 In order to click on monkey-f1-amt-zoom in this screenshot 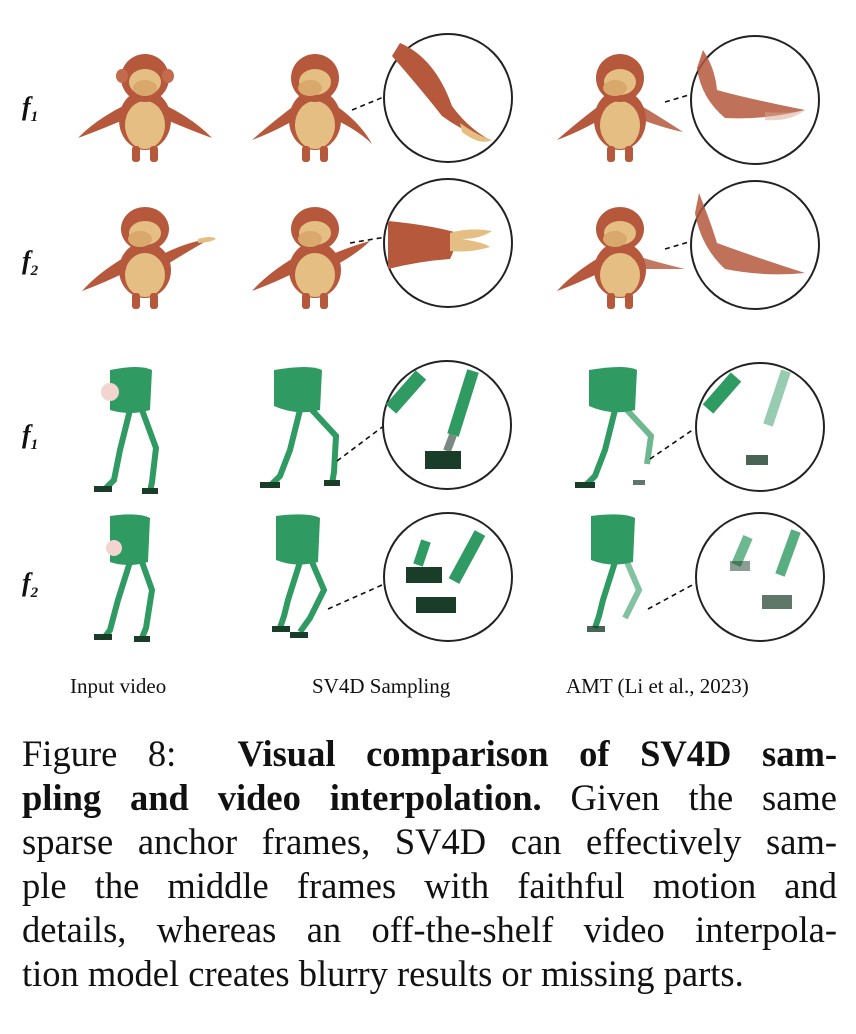, I will do `click(742, 100)`.